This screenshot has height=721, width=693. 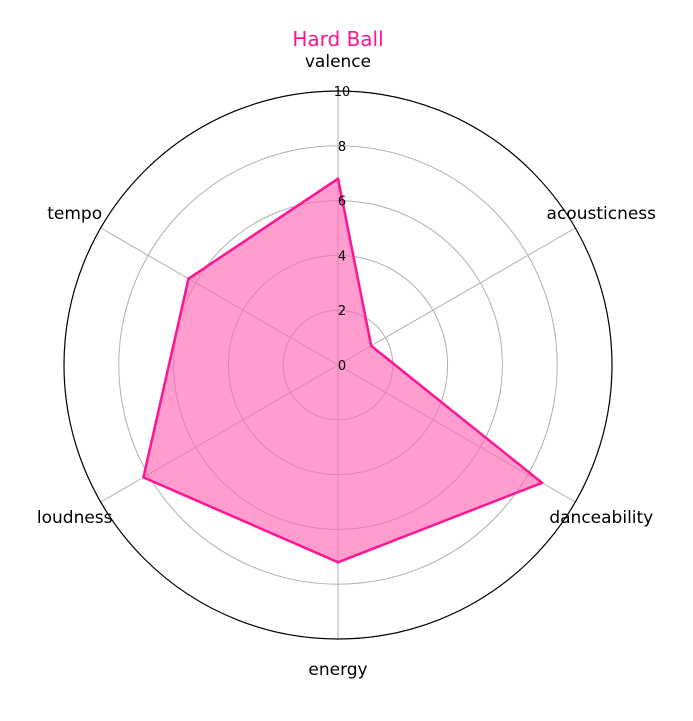 I want to click on axis-label-loudness: loudness, so click(x=75, y=518).